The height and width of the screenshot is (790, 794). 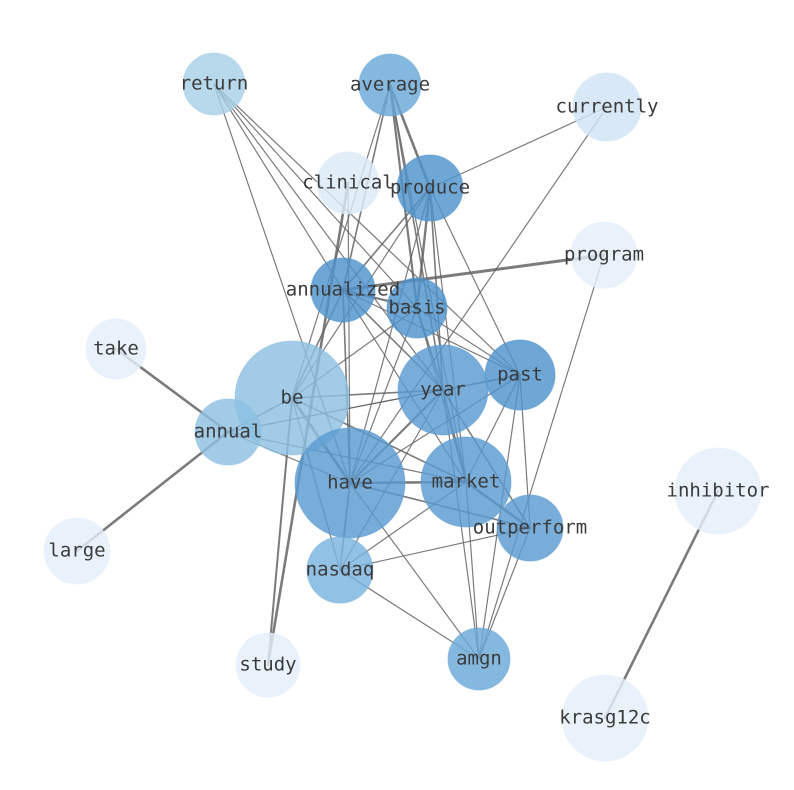 I want to click on graph-node-return, so click(x=214, y=84).